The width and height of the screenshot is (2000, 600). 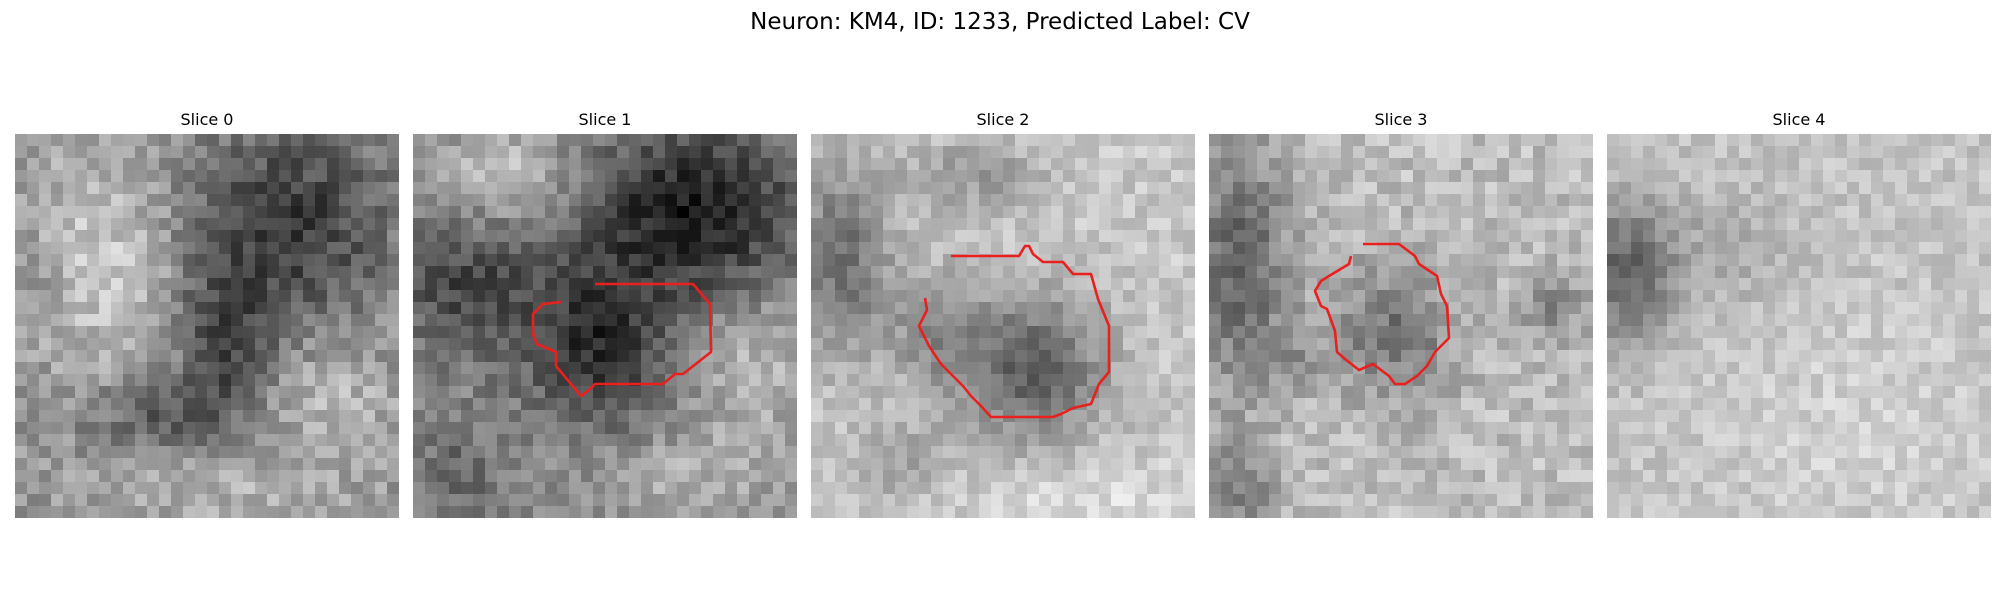 I want to click on slice-panel-4: Slice 4, so click(x=1799, y=314).